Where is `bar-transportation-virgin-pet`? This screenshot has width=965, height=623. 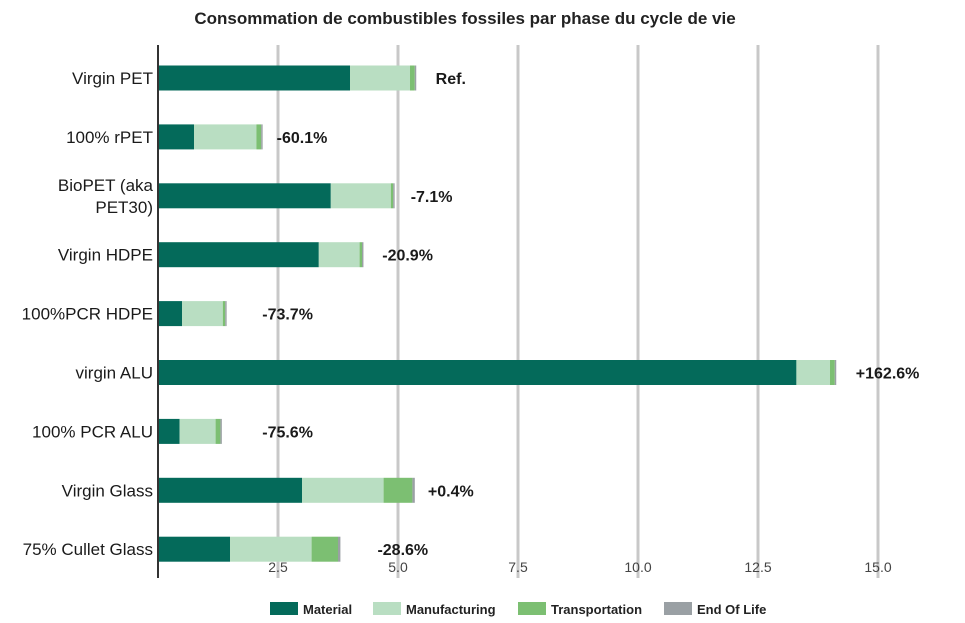
bar-transportation-virgin-pet is located at coordinates (412, 78).